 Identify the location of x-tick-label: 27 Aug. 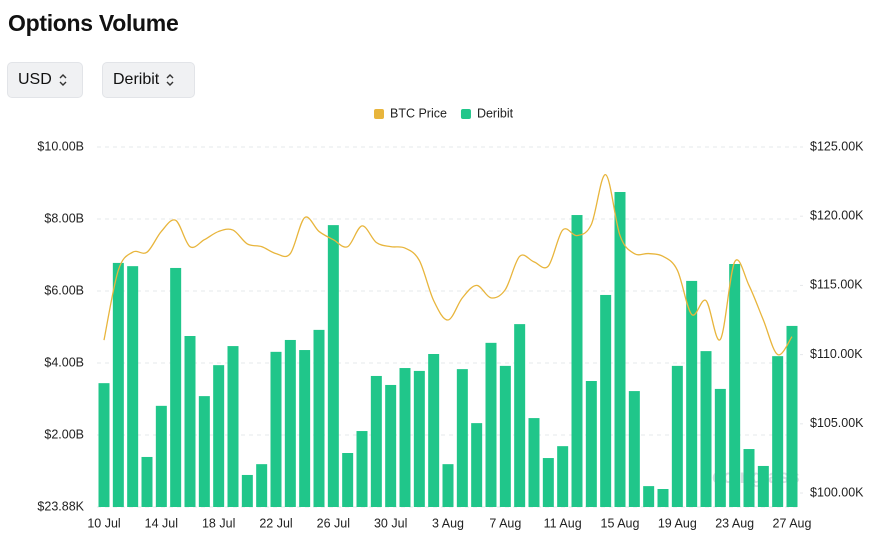
(792, 523).